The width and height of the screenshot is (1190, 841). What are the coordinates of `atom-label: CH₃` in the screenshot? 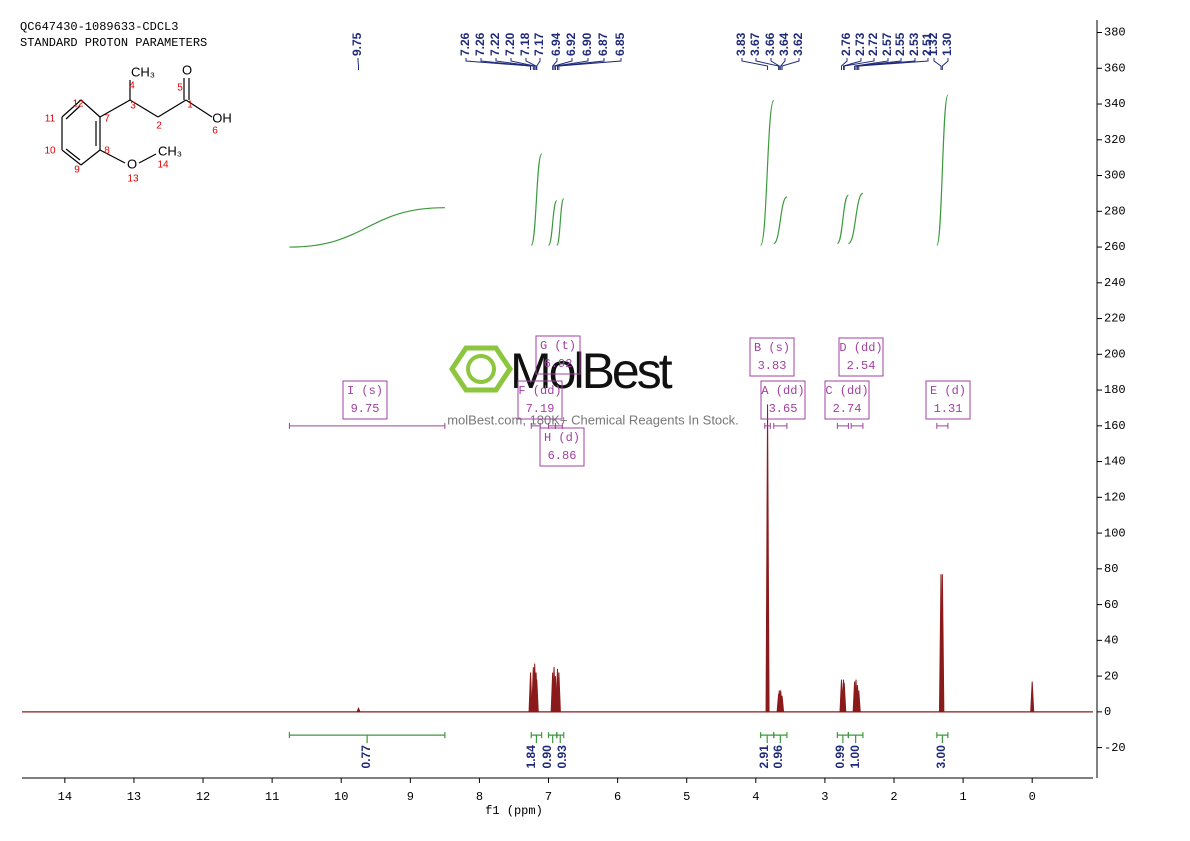 It's located at (143, 71).